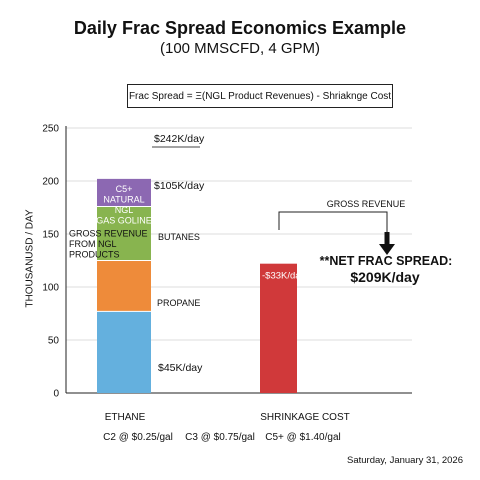 The image size is (480, 480). What do you see at coordinates (94, 254) in the screenshot?
I see `gross-revenue-label: PRODUCTS` at bounding box center [94, 254].